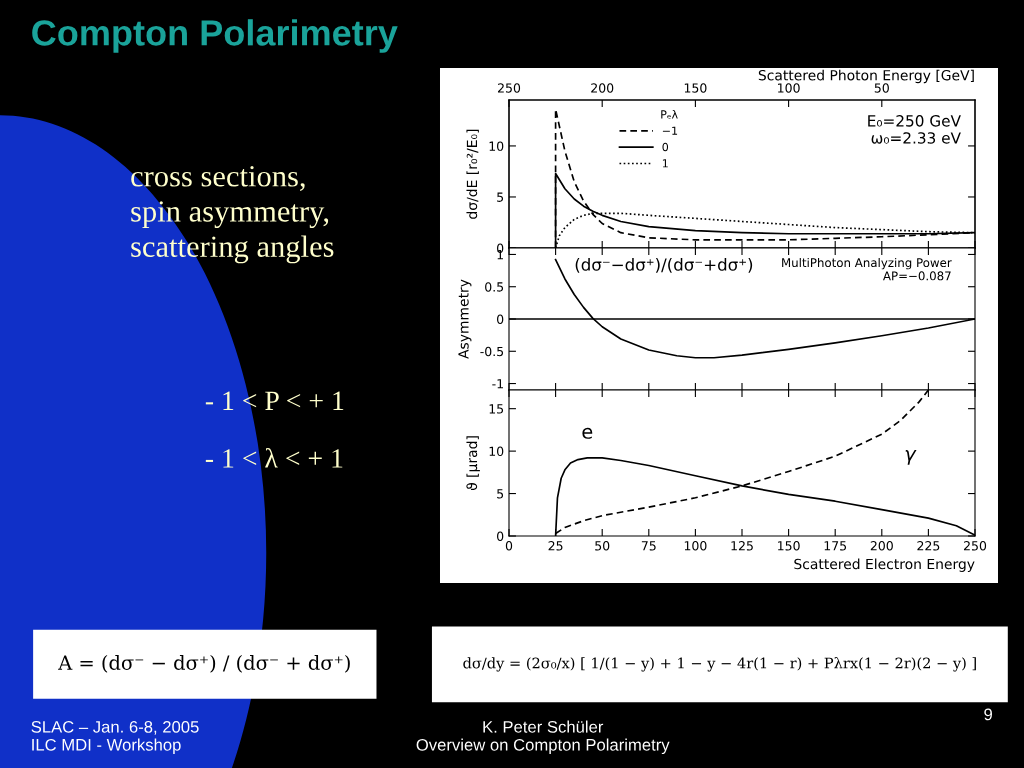 The width and height of the screenshot is (1024, 768). Describe the element at coordinates (496, 409) in the screenshot. I see `y-tick-label: 15` at that location.